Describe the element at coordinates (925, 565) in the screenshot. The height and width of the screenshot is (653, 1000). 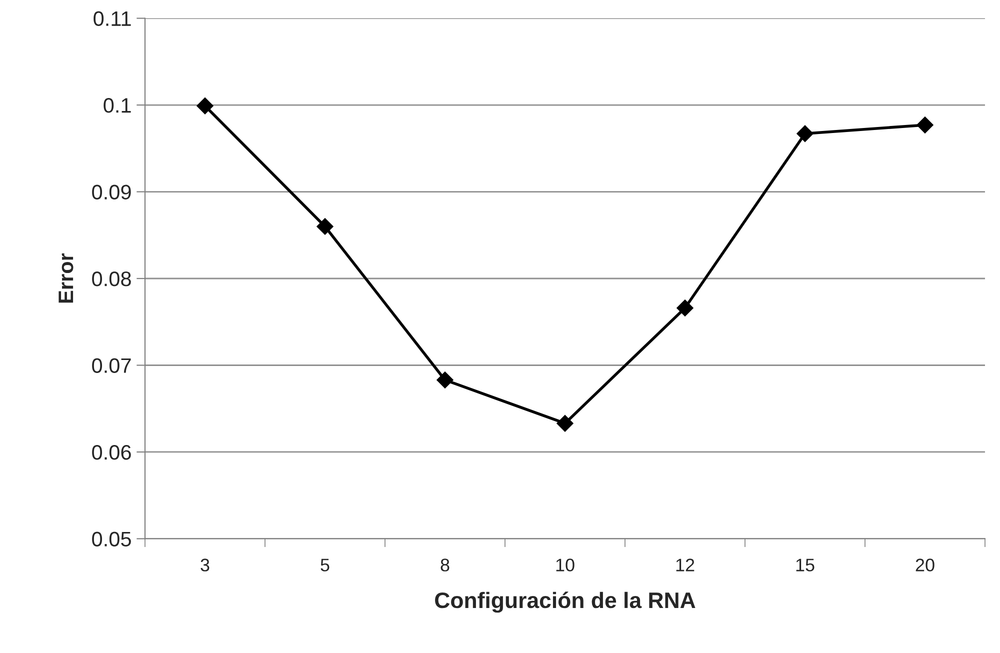
I see `x-tick-label: 20` at that location.